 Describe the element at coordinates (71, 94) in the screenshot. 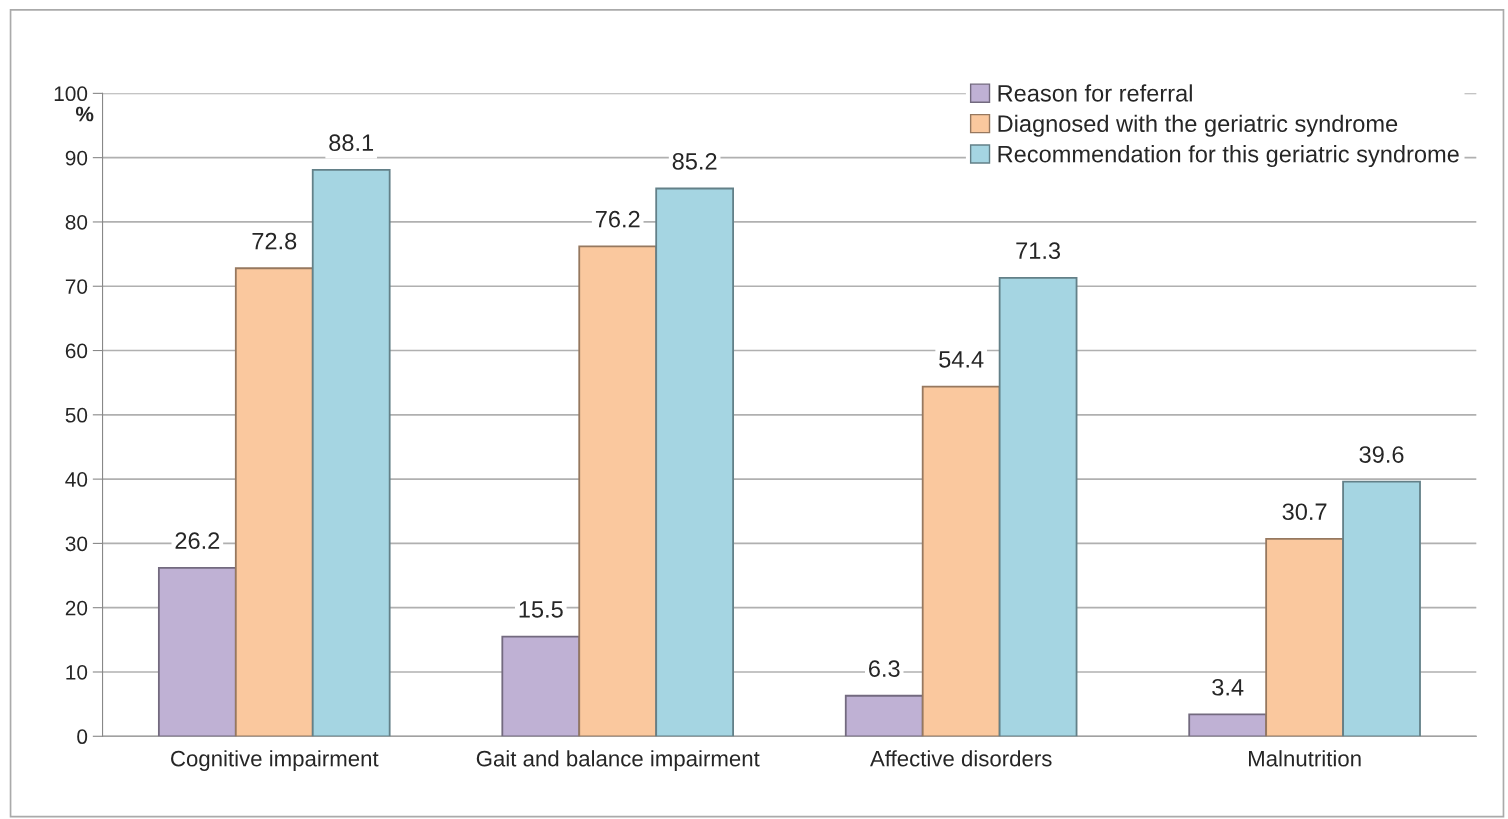

I see `y-tick-label: 100` at that location.